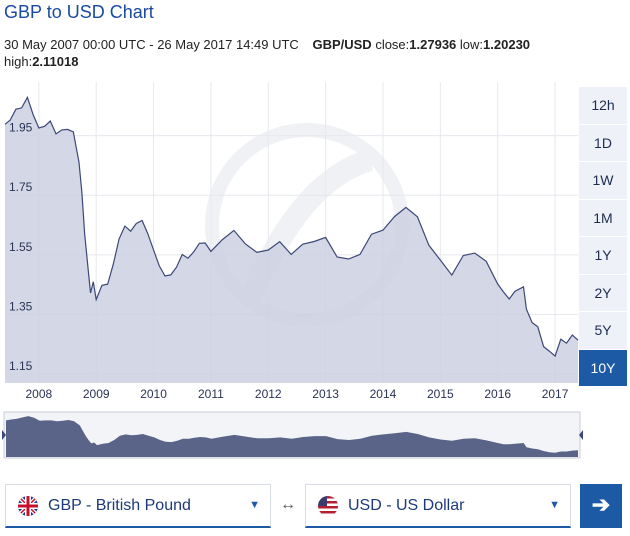 This screenshot has width=630, height=536. What do you see at coordinates (603, 293) in the screenshot?
I see `range-button-2y: 2Y` at bounding box center [603, 293].